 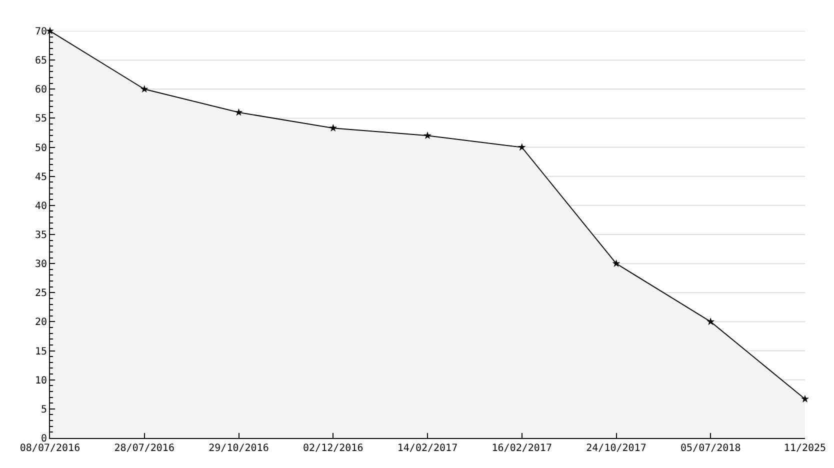 I want to click on x-tick-label: 14/02/2017, so click(x=427, y=448).